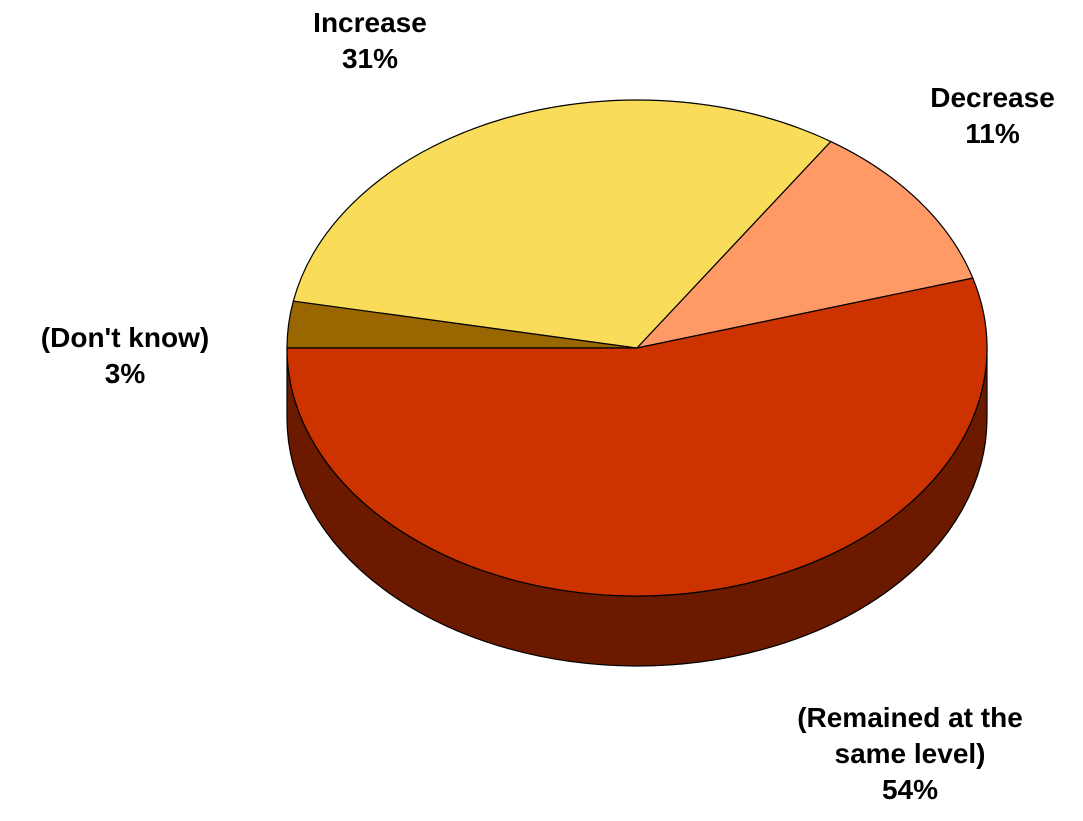 This screenshot has width=1083, height=821. Describe the element at coordinates (910, 735) in the screenshot. I see `slice-label-remained-name: (Remained at the same level)` at that location.